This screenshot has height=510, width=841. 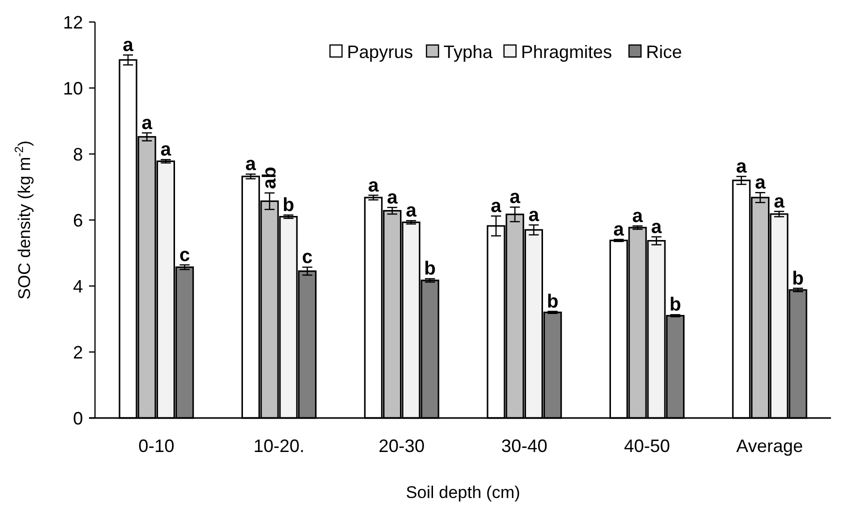 What do you see at coordinates (156, 446) in the screenshot?
I see `x-tick-label: 0-10` at bounding box center [156, 446].